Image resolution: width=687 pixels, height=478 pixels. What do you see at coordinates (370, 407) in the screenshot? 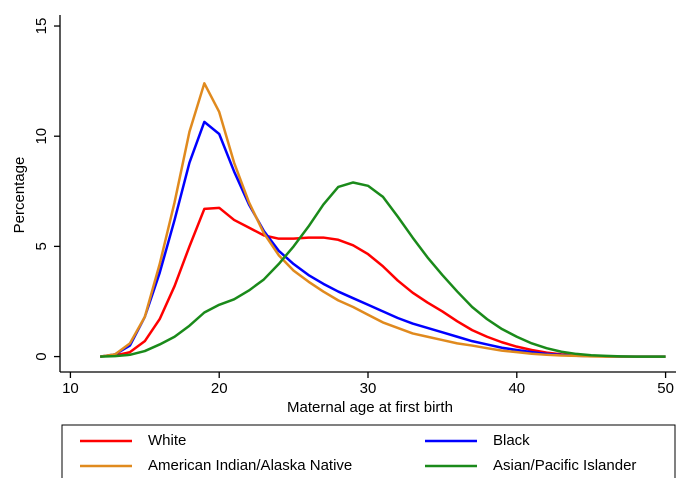
I see `x-axis-label: Maternal age at first birth` at bounding box center [370, 407].